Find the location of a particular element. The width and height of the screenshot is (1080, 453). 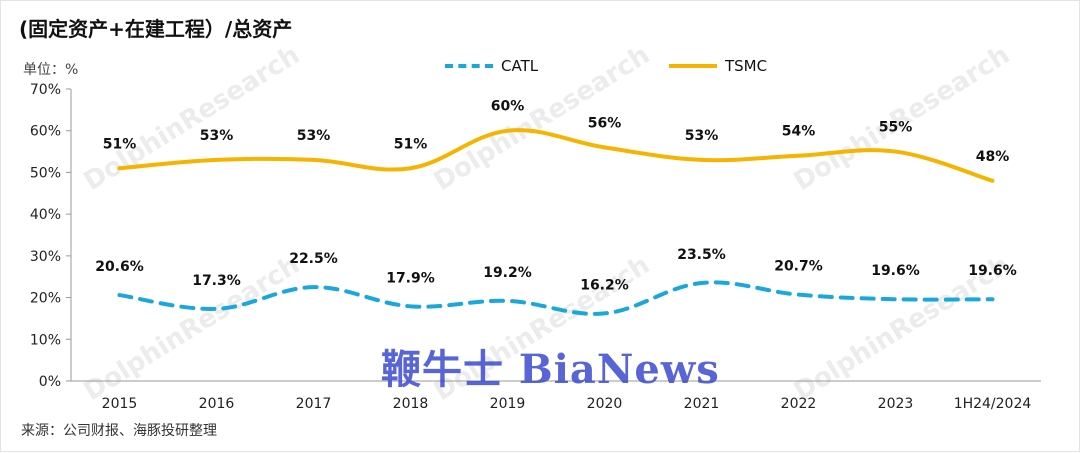

x-tick-label: 2017 is located at coordinates (314, 404).